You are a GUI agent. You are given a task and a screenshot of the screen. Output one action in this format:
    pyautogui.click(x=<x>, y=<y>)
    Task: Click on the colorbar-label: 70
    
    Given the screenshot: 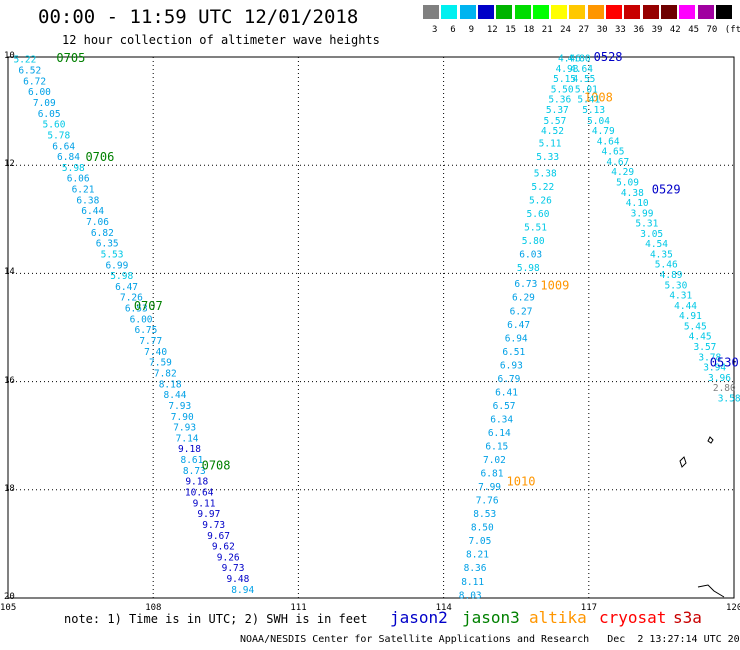 What is the action you would take?
    pyautogui.click(x=712, y=30)
    